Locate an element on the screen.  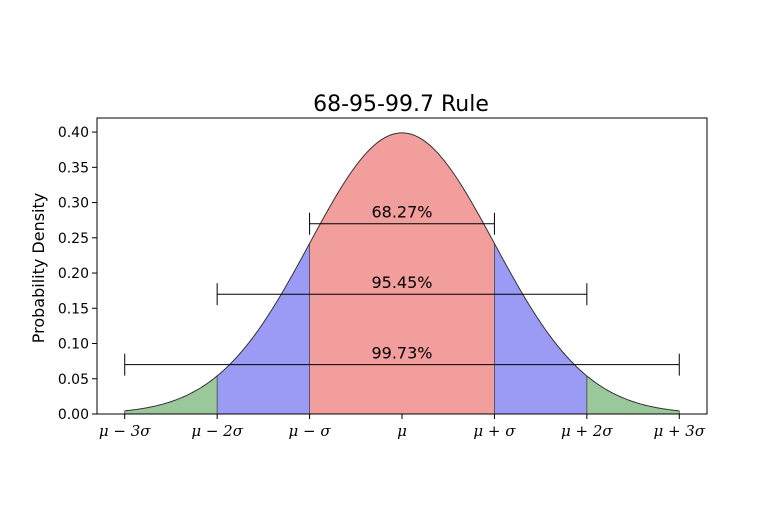
ytick-label-5: 0.25 is located at coordinates (73, 239).